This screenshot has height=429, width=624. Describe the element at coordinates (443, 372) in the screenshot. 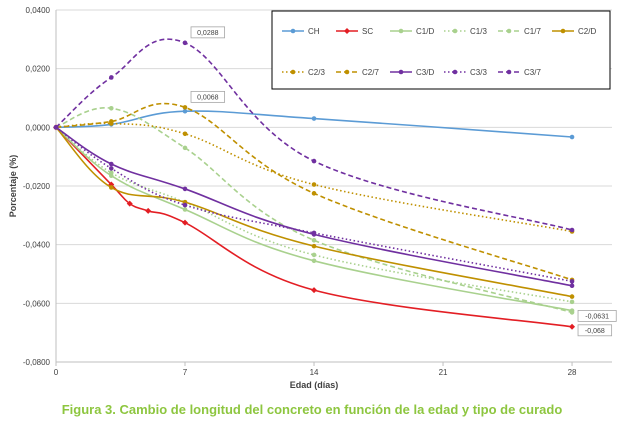

I see `x-tick-label: 21` at that location.